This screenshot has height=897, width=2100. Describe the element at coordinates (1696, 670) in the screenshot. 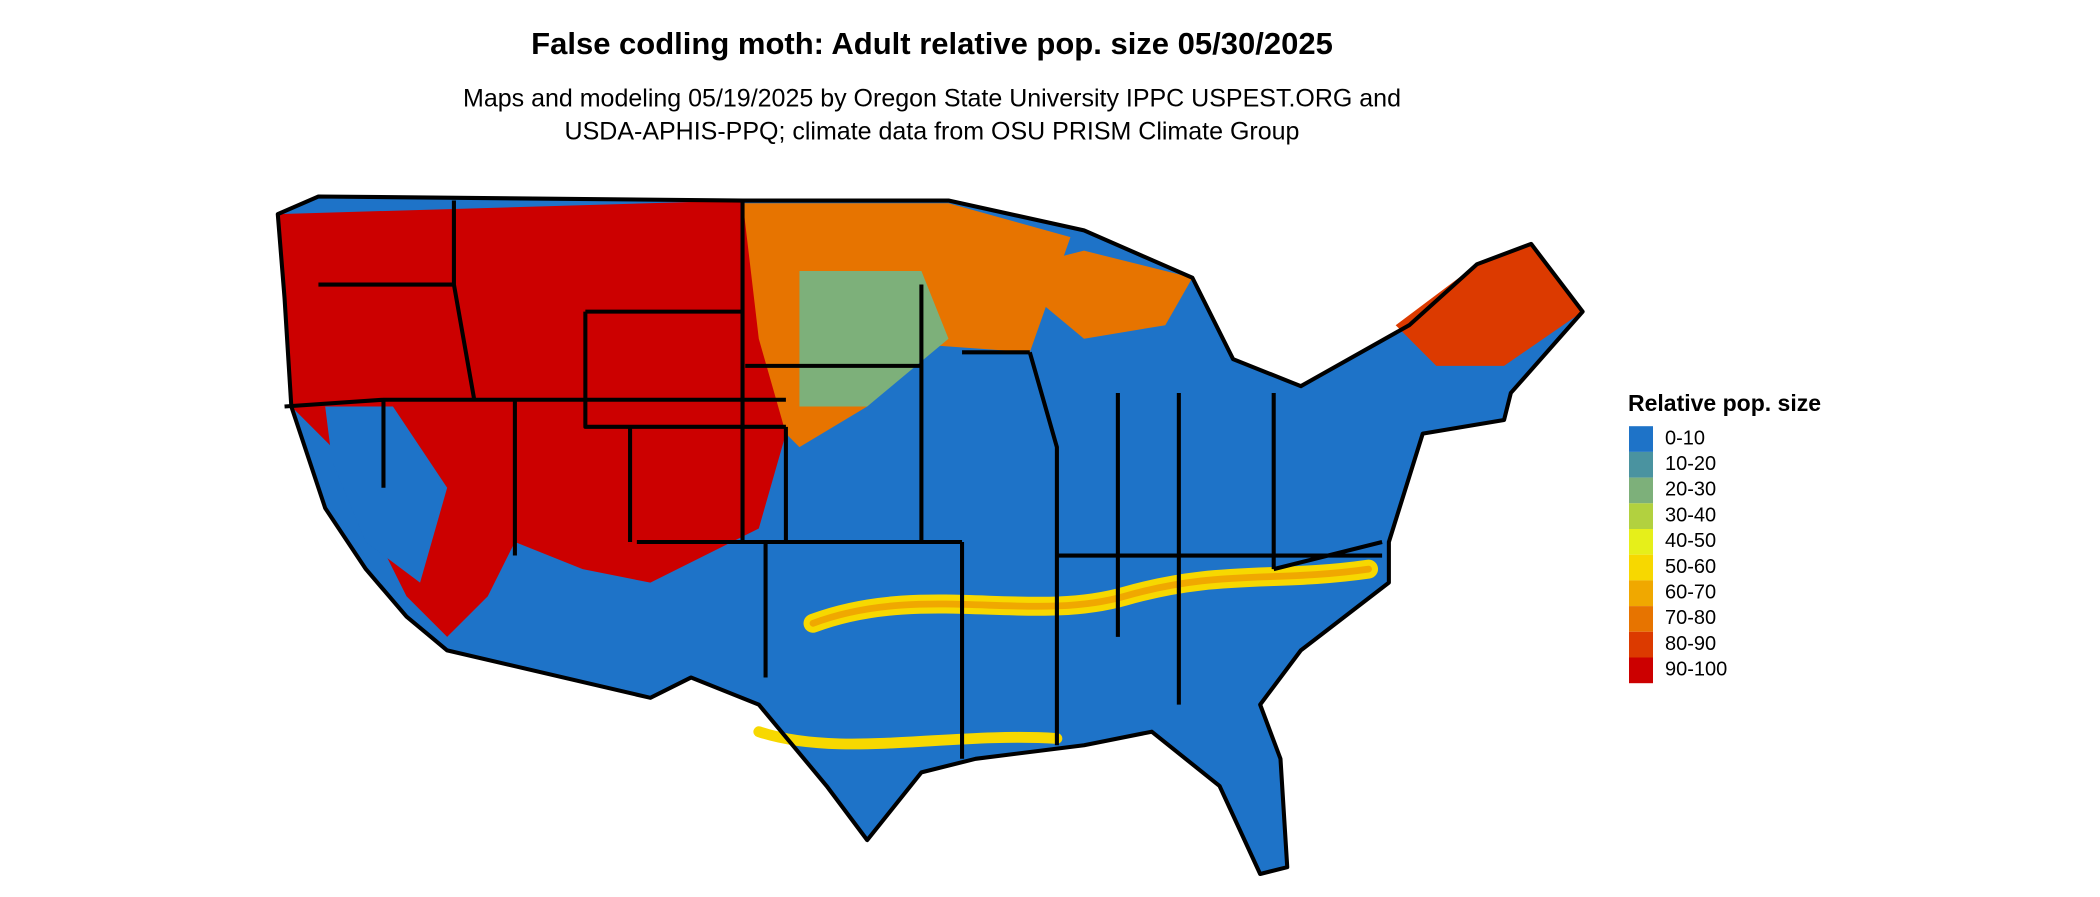

I see `legend-label: 90-100` at that location.